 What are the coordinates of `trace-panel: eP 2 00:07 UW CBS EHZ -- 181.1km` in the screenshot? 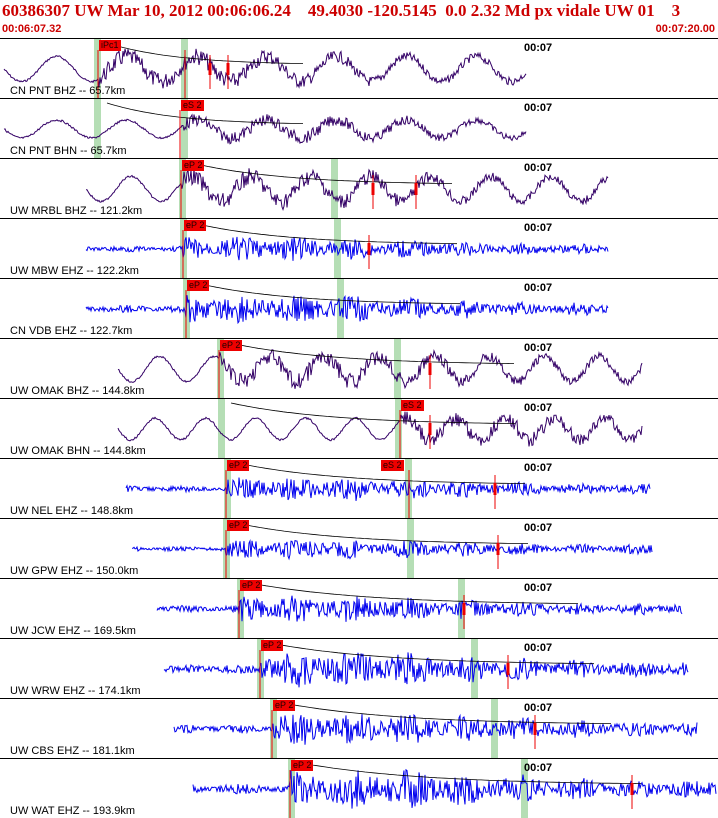 It's located at (359, 728).